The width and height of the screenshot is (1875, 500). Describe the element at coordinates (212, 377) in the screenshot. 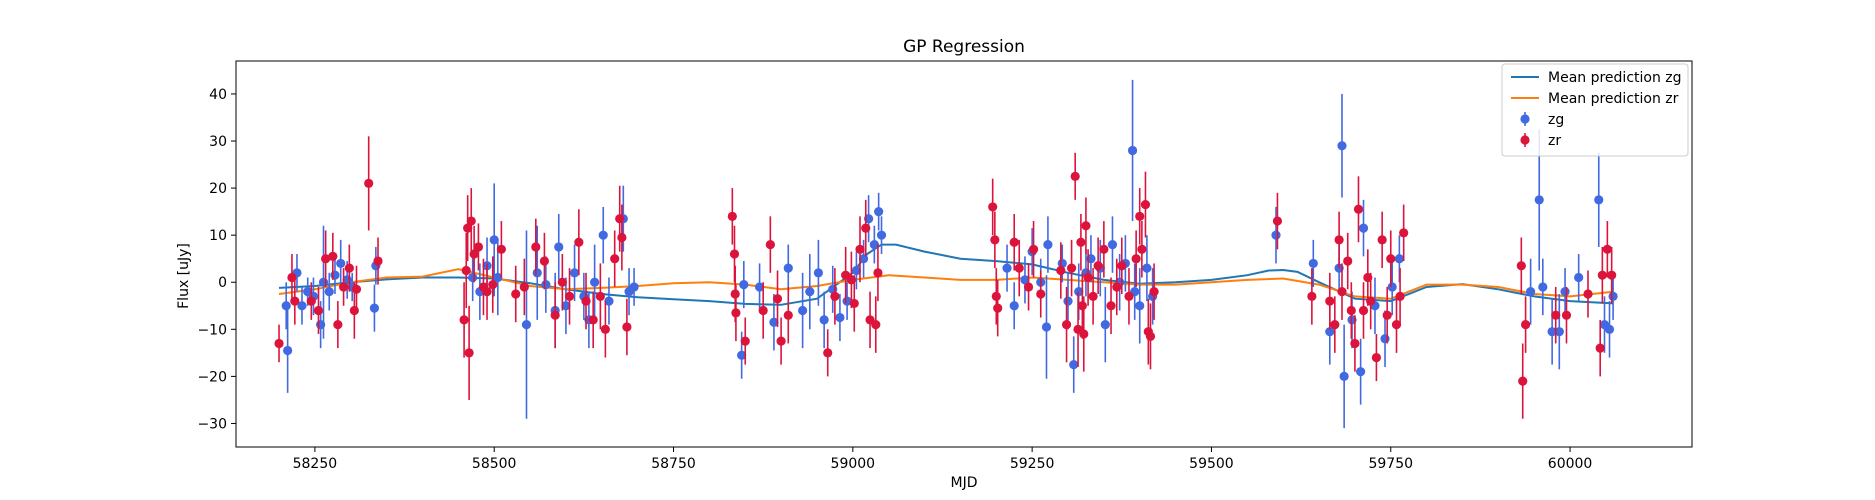

I see `y-tick-label: −20` at that location.